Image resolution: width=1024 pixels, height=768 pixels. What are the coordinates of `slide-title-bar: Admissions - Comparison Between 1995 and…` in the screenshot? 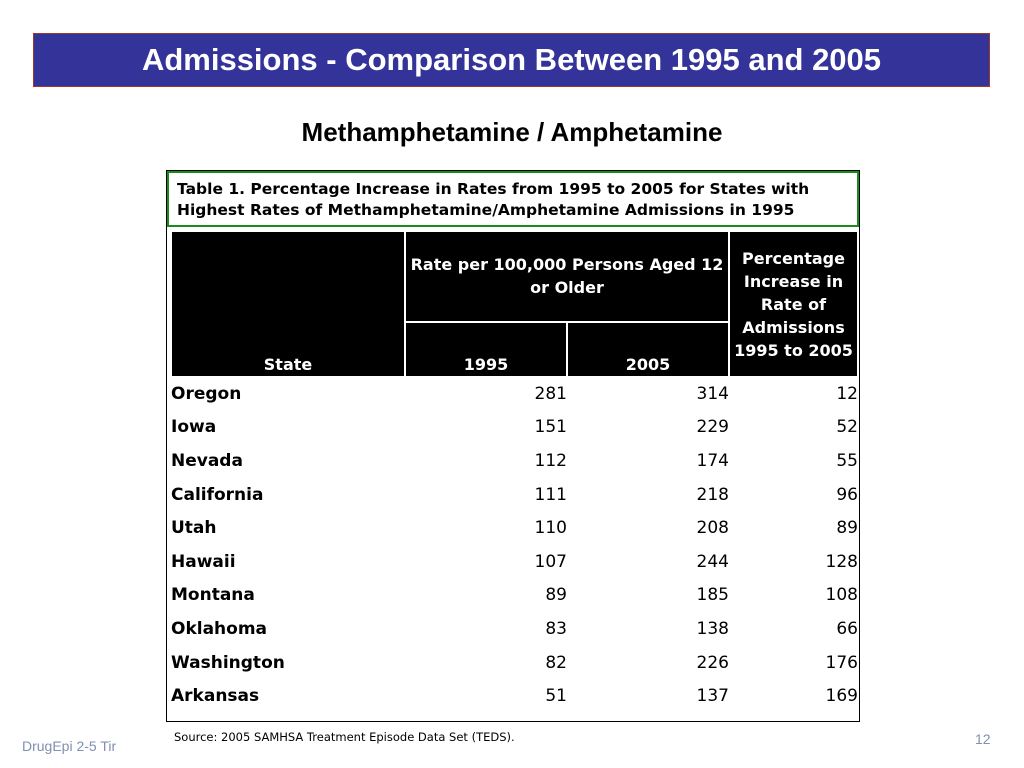 It's located at (511, 60).